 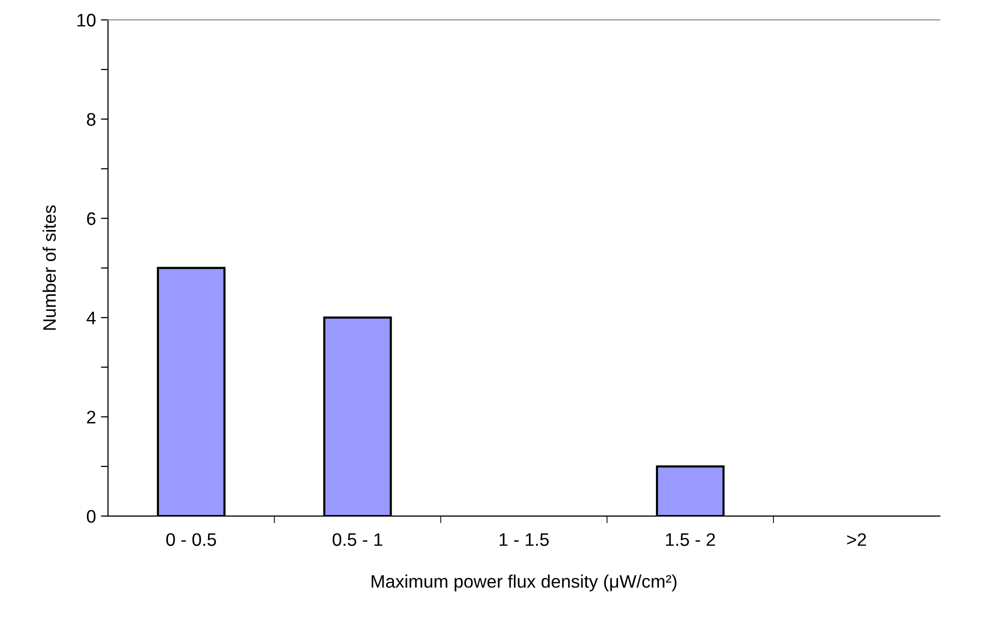 I want to click on y-tick-label: 6, so click(x=91, y=219).